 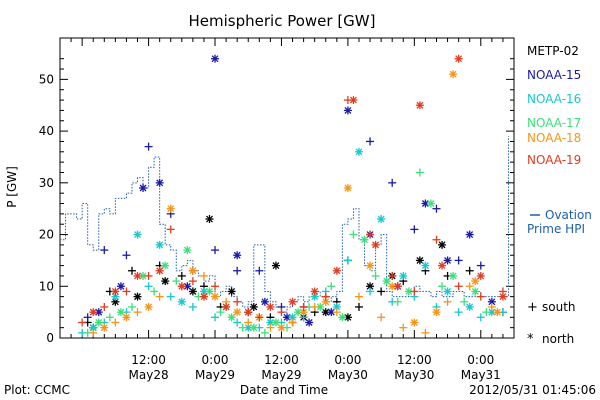 I want to click on x-tick-label-date: May31, so click(x=481, y=375).